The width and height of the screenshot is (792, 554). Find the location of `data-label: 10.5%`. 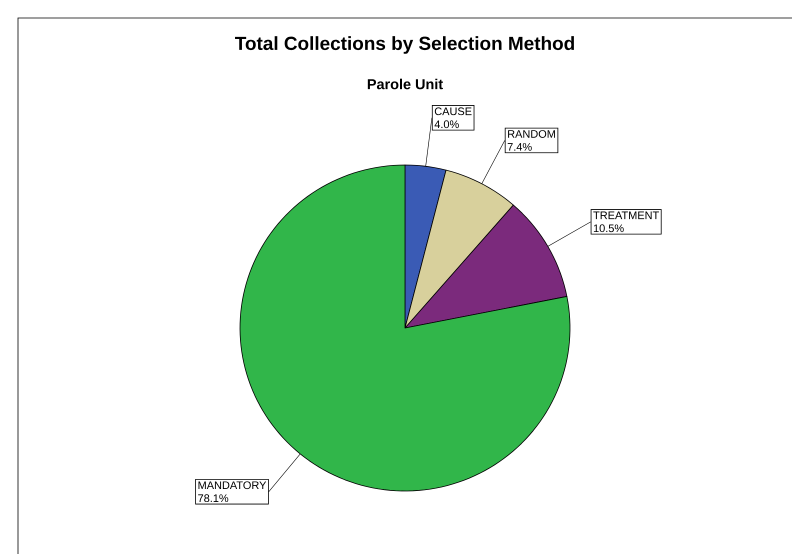

data-label: 10.5% is located at coordinates (609, 228).